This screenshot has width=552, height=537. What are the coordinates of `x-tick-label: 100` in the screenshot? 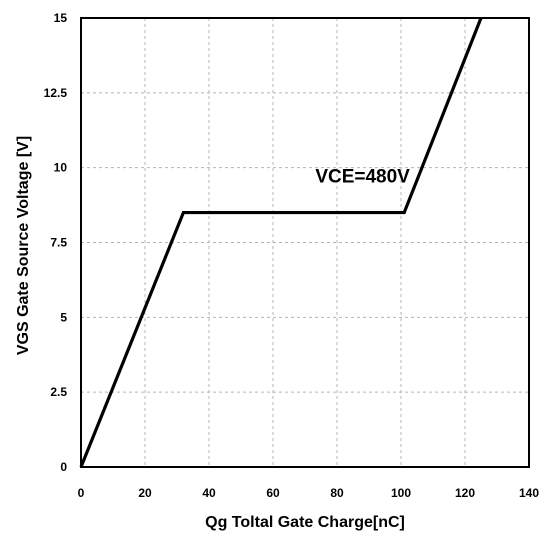 It's located at (401, 493).